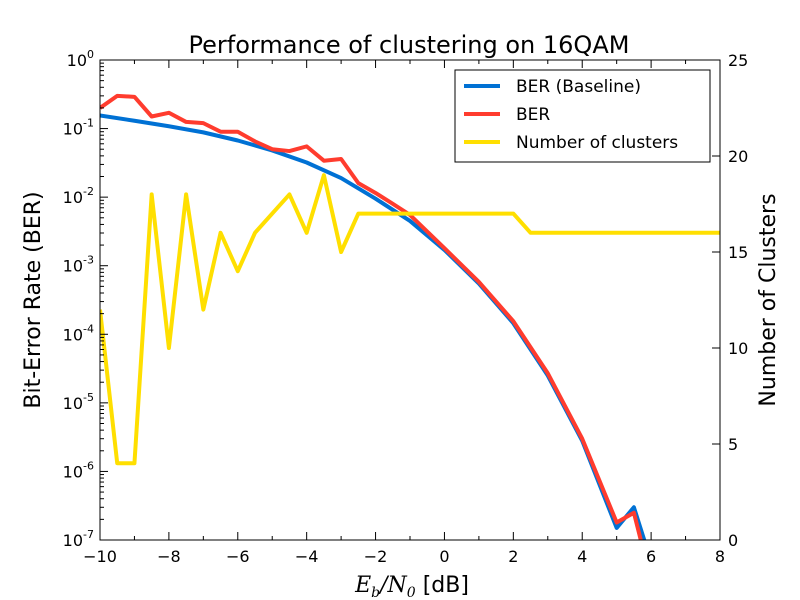 This screenshot has width=800, height=600. What do you see at coordinates (409, 45) in the screenshot?
I see `chart-title: Performance of clustering on 16QAM` at bounding box center [409, 45].